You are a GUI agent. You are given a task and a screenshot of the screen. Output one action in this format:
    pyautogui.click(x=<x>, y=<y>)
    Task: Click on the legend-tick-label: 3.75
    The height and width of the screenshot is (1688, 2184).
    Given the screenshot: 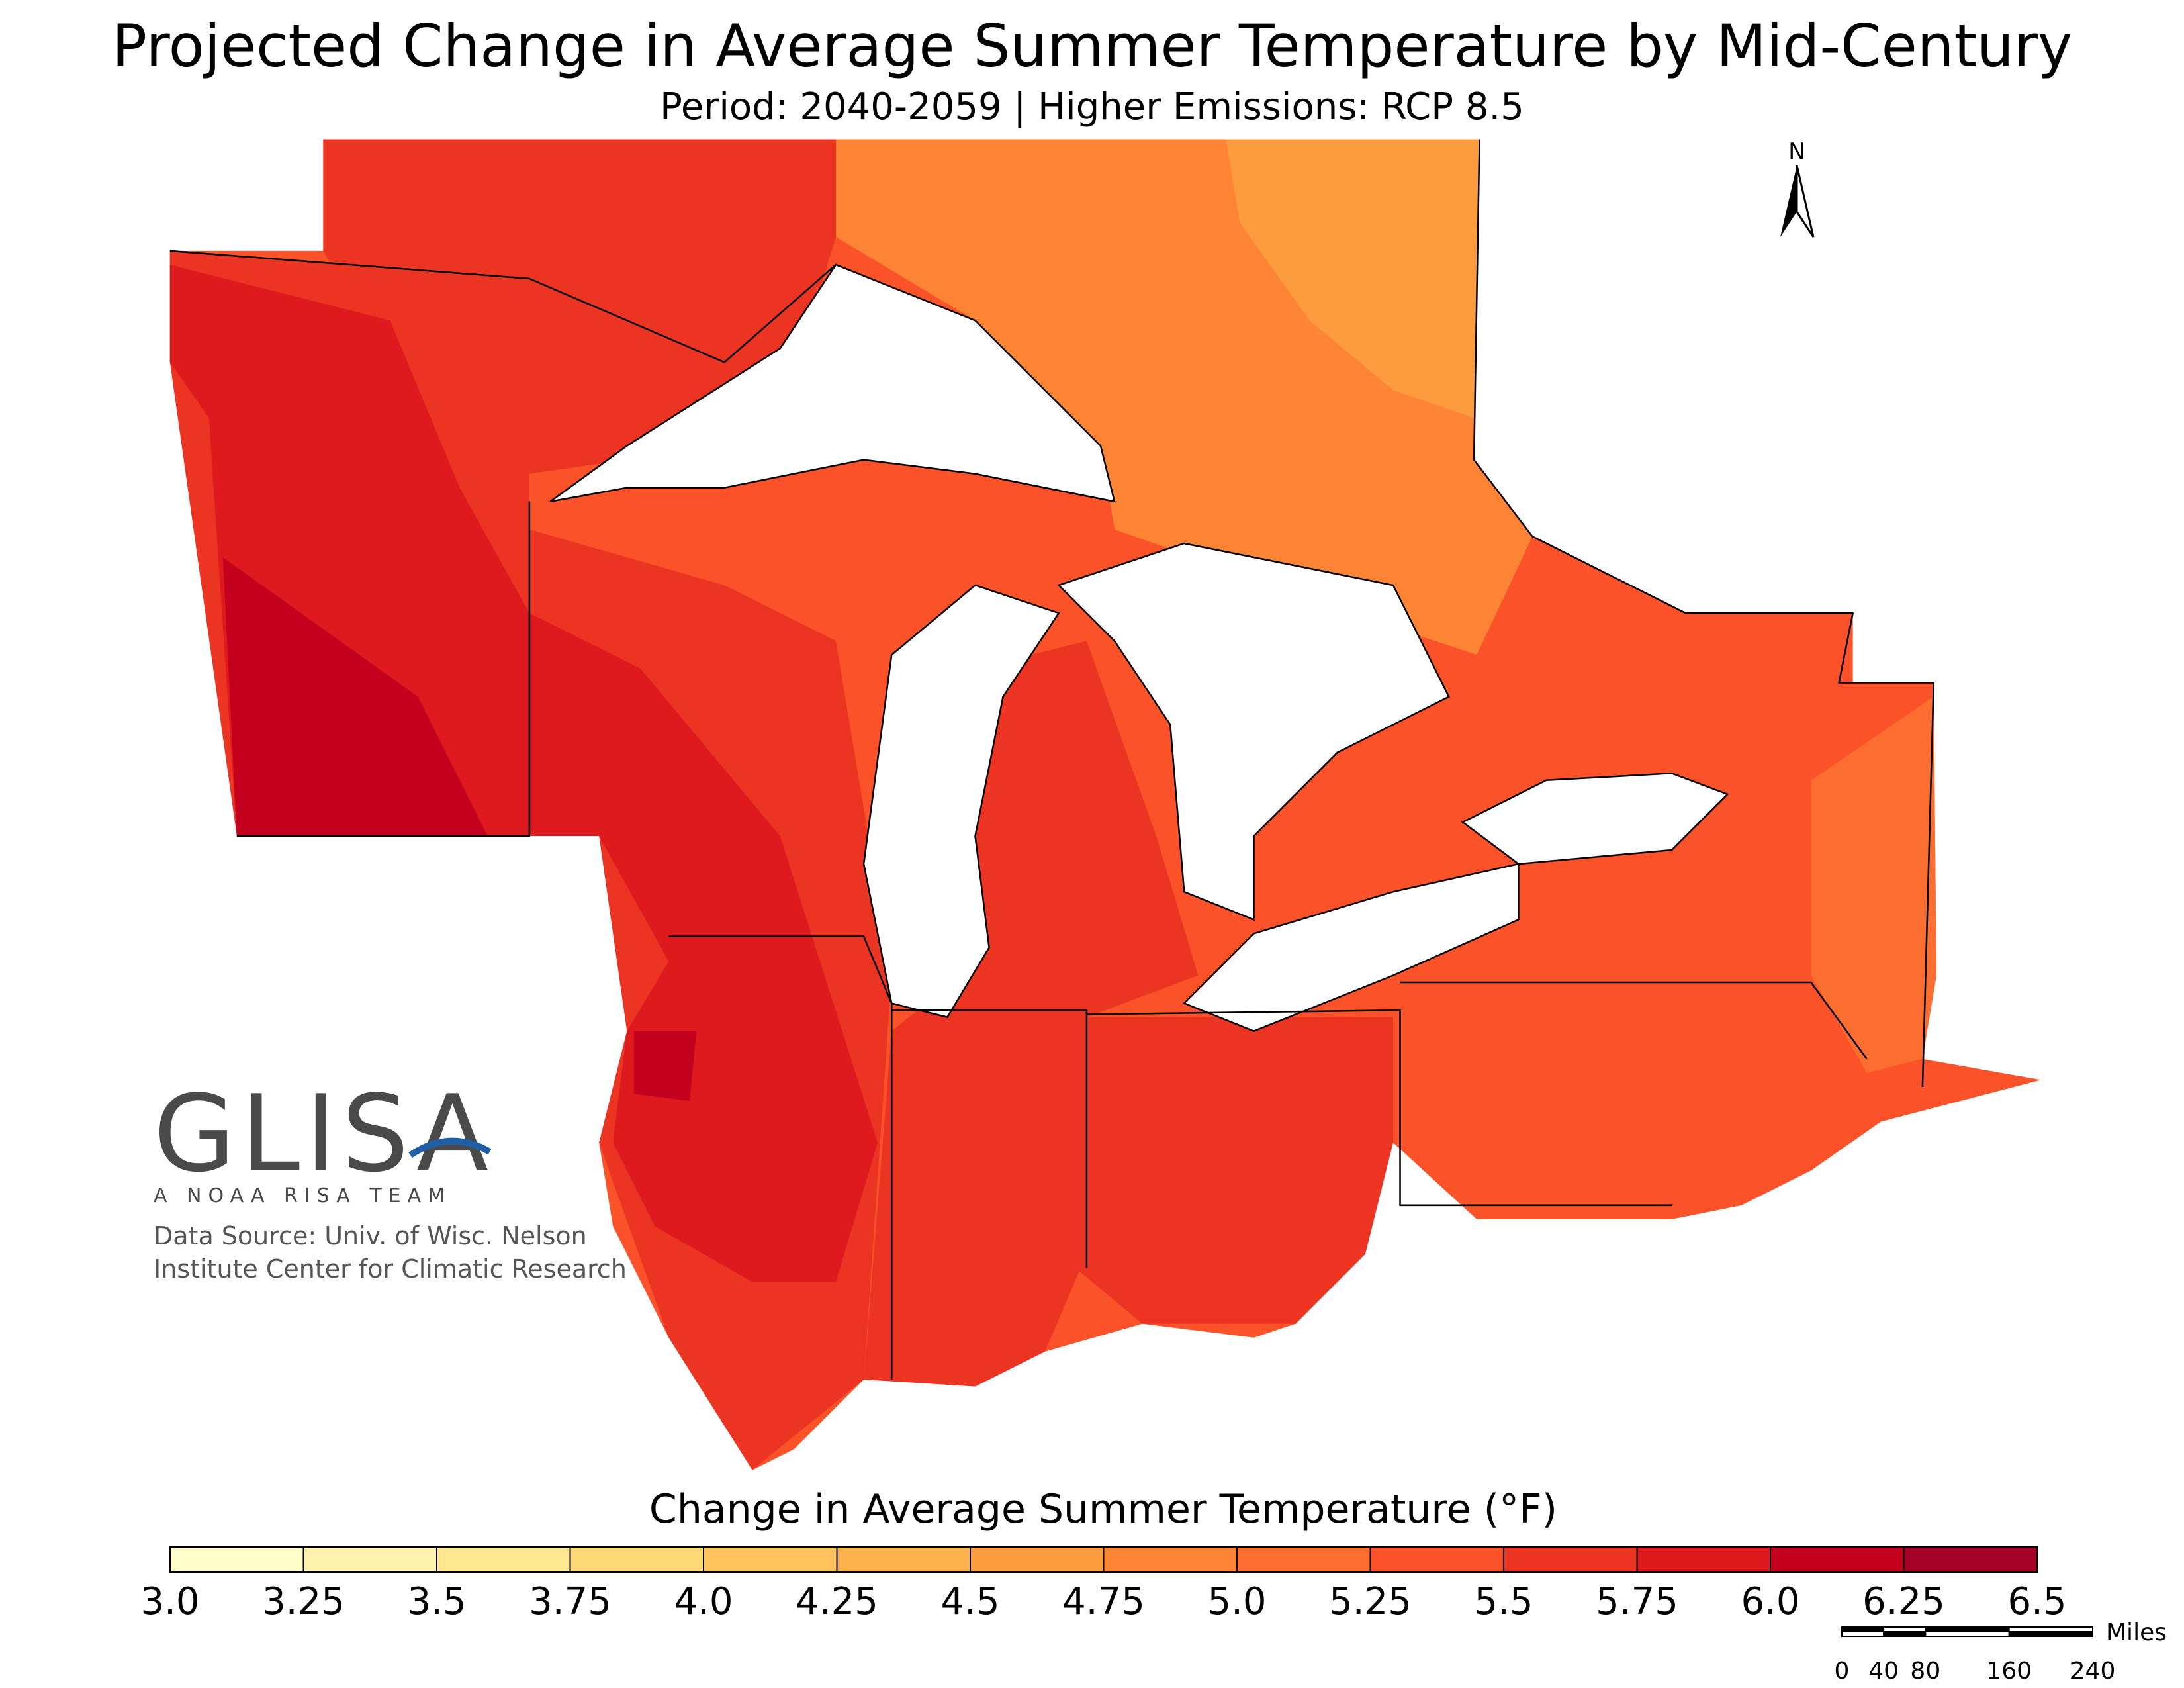 What is the action you would take?
    pyautogui.click(x=570, y=1601)
    